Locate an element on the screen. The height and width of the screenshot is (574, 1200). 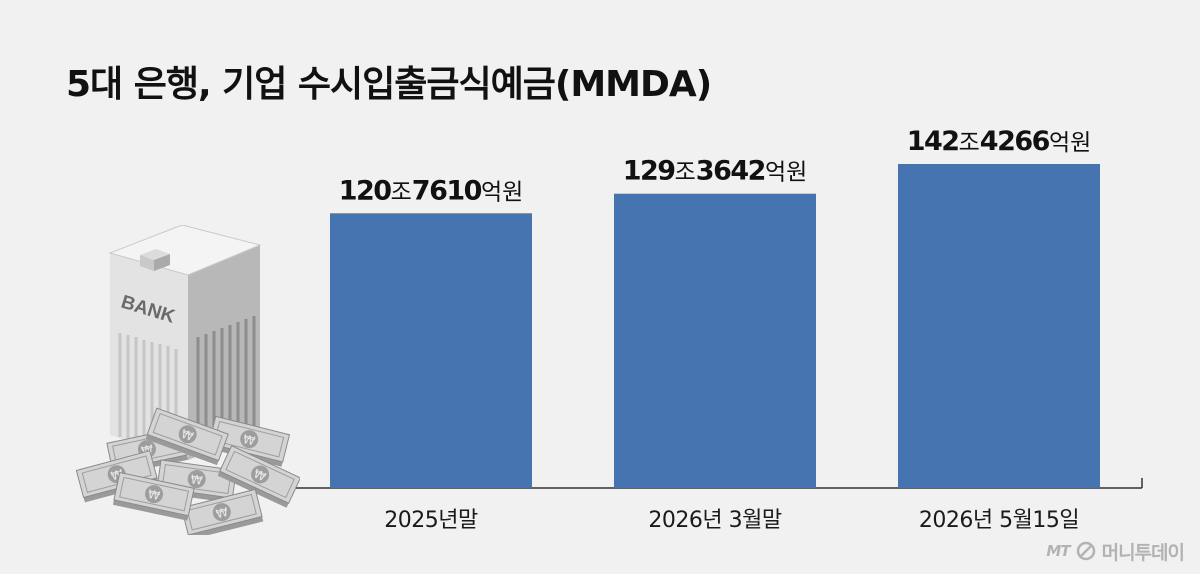
watermark-name: 머니투데이 is located at coordinates (1143, 551).